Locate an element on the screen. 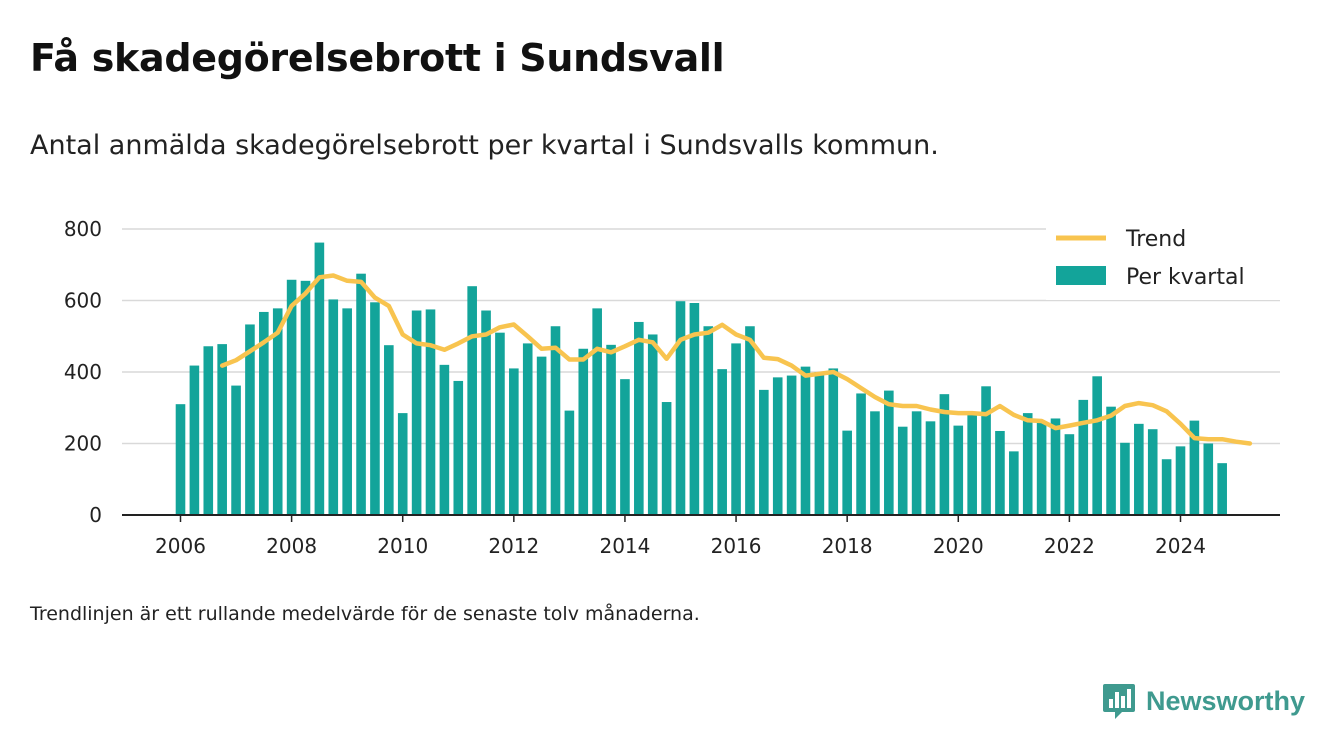 The image size is (1340, 753). x-tick-label: 2006 is located at coordinates (180, 546).